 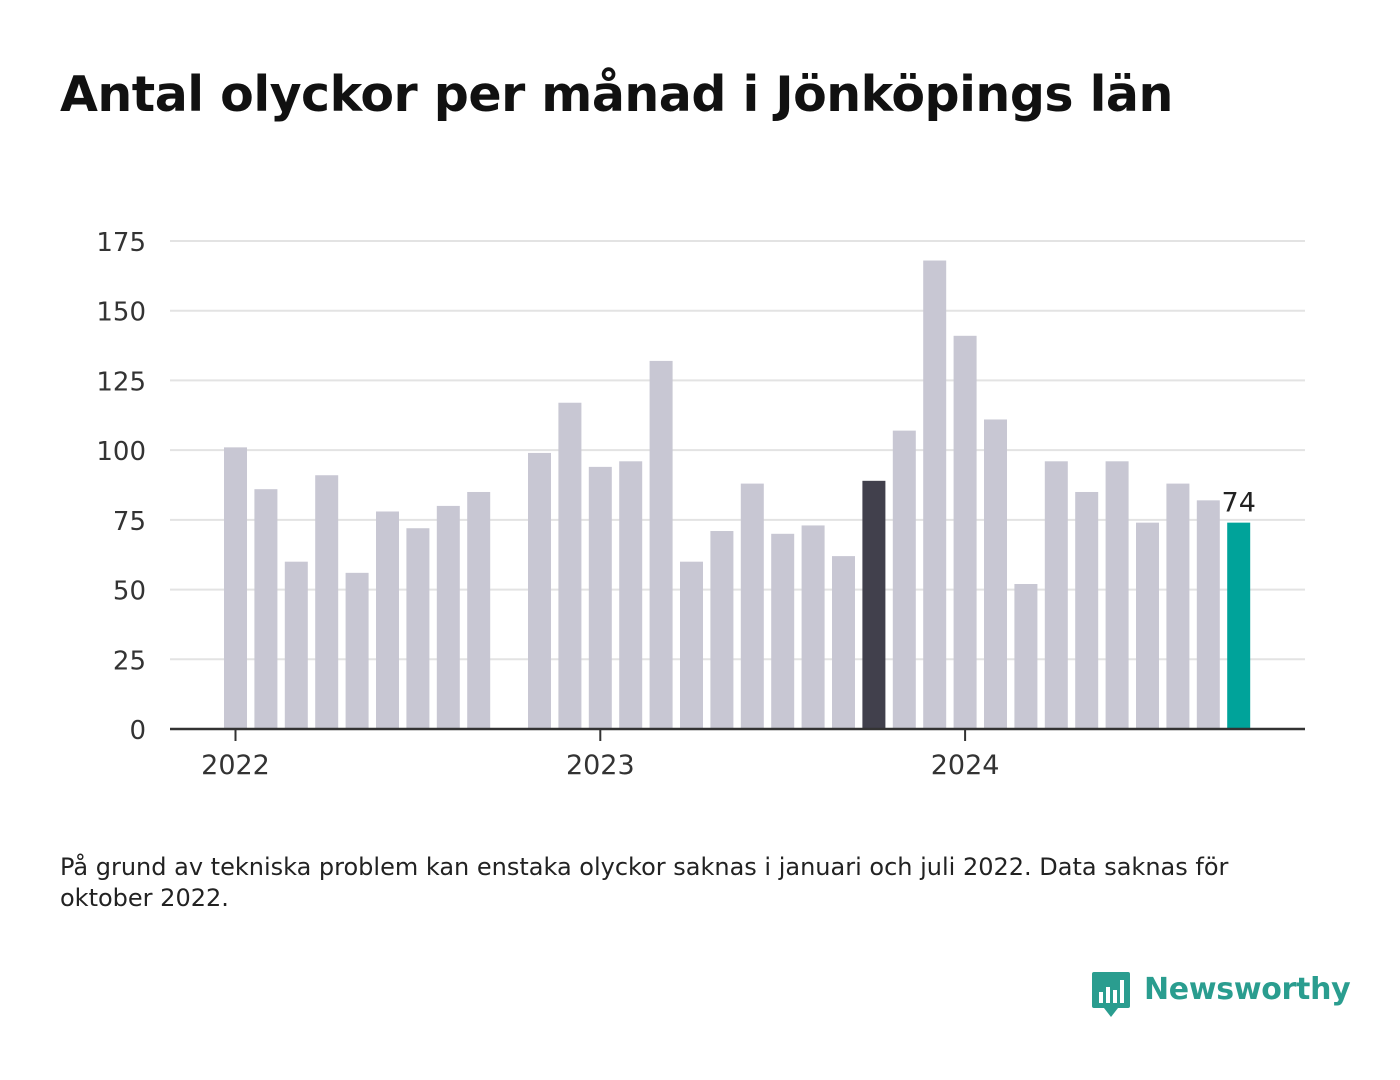 I want to click on y-tick-label: 50, so click(x=129, y=592).